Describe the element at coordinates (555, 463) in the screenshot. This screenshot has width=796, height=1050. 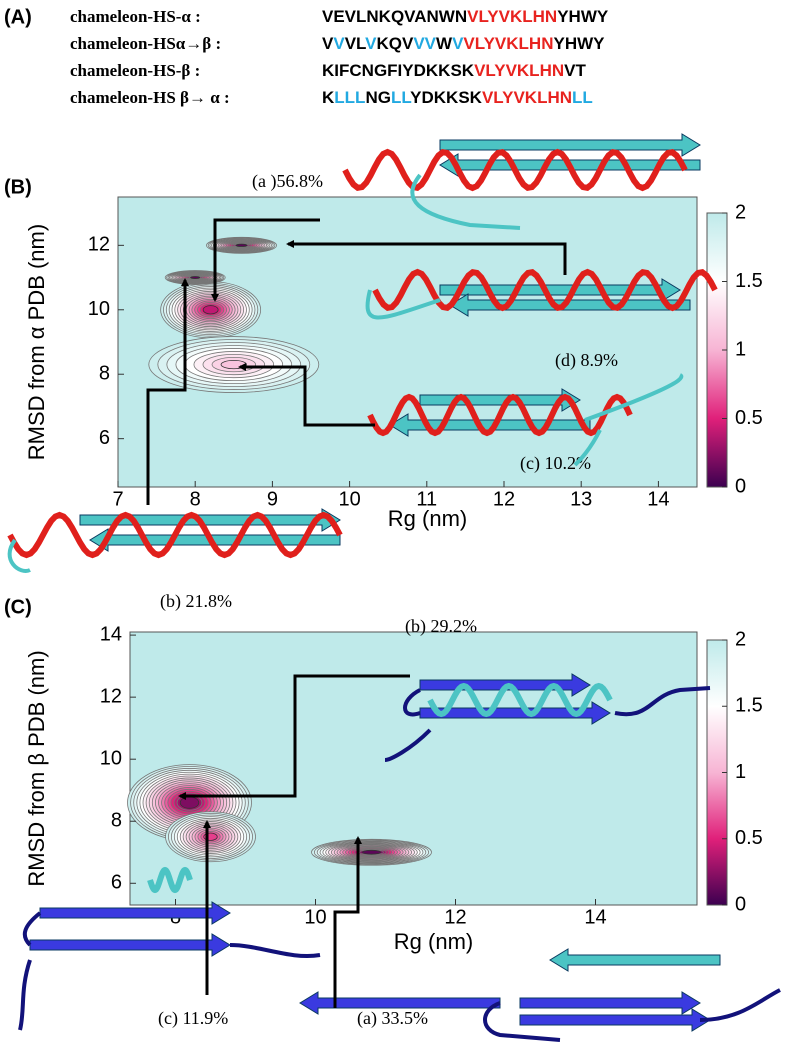
I see `annotation: (c) 10.2%` at that location.